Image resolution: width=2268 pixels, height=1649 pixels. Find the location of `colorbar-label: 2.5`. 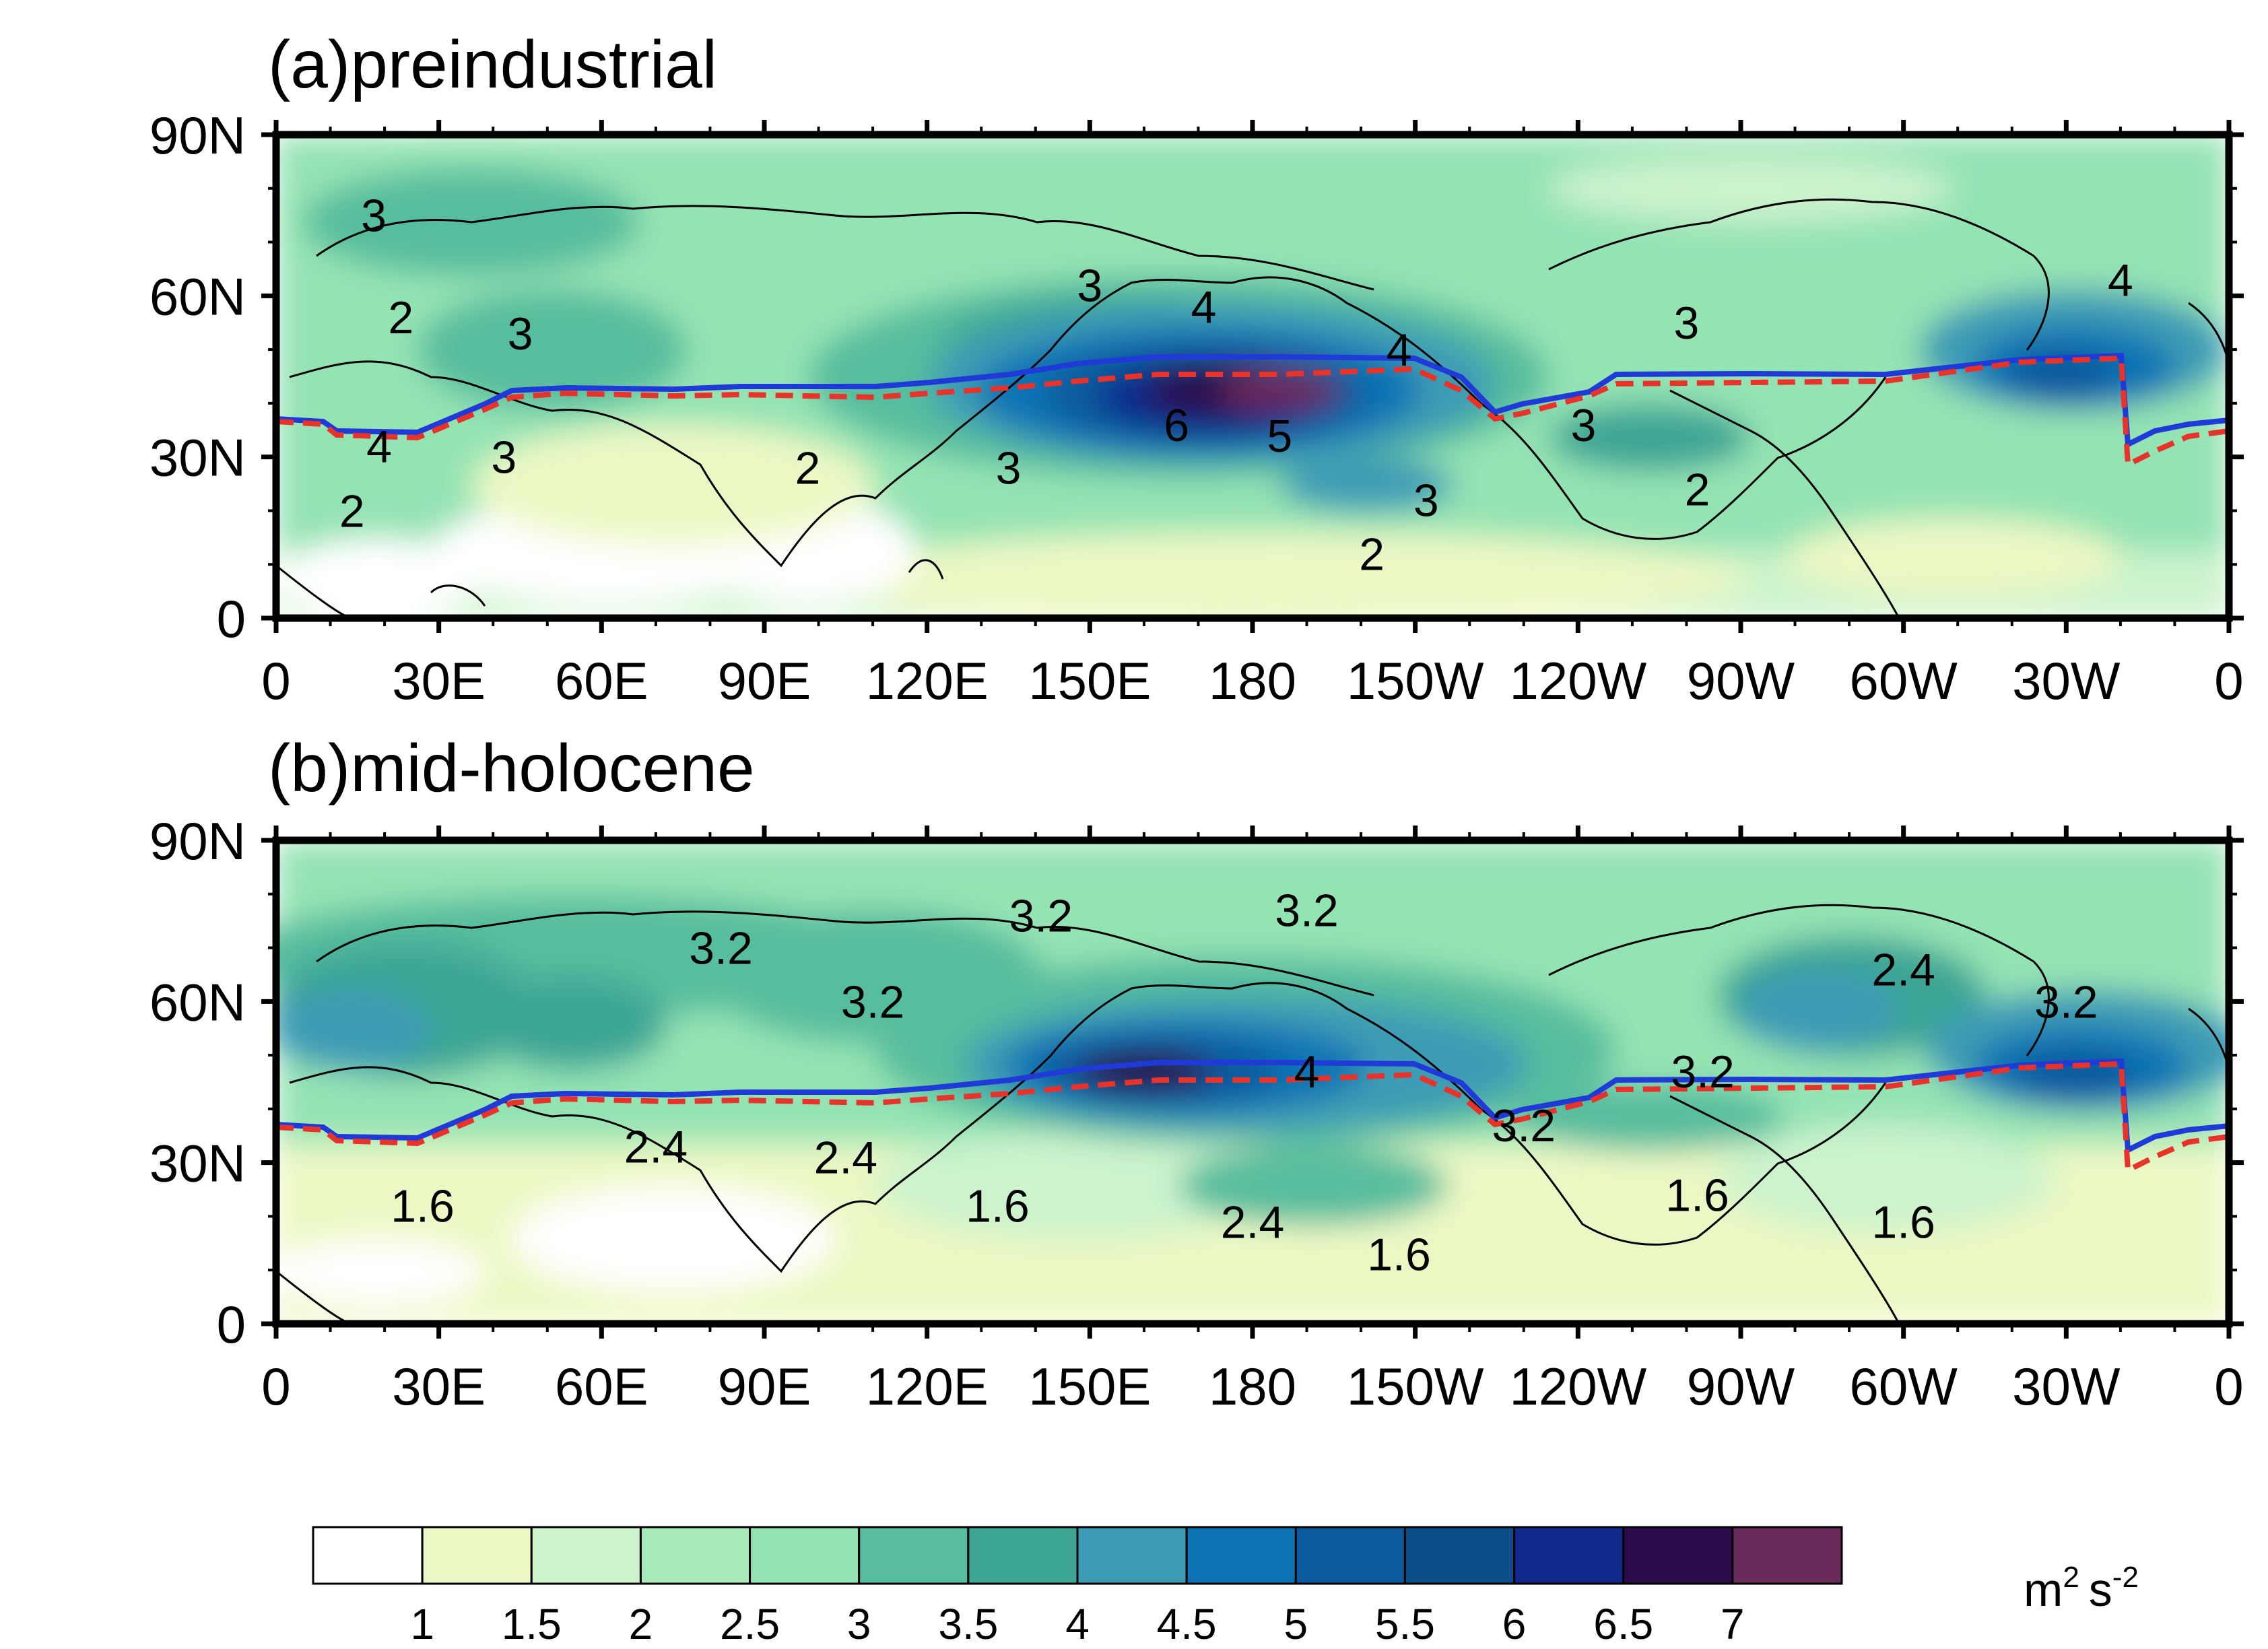

colorbar-label: 2.5 is located at coordinates (750, 1624).